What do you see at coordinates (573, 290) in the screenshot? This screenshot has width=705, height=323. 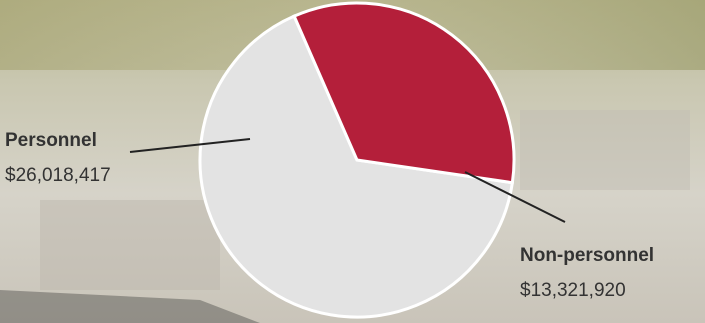 I see `value-label: $13,321,920` at bounding box center [573, 290].